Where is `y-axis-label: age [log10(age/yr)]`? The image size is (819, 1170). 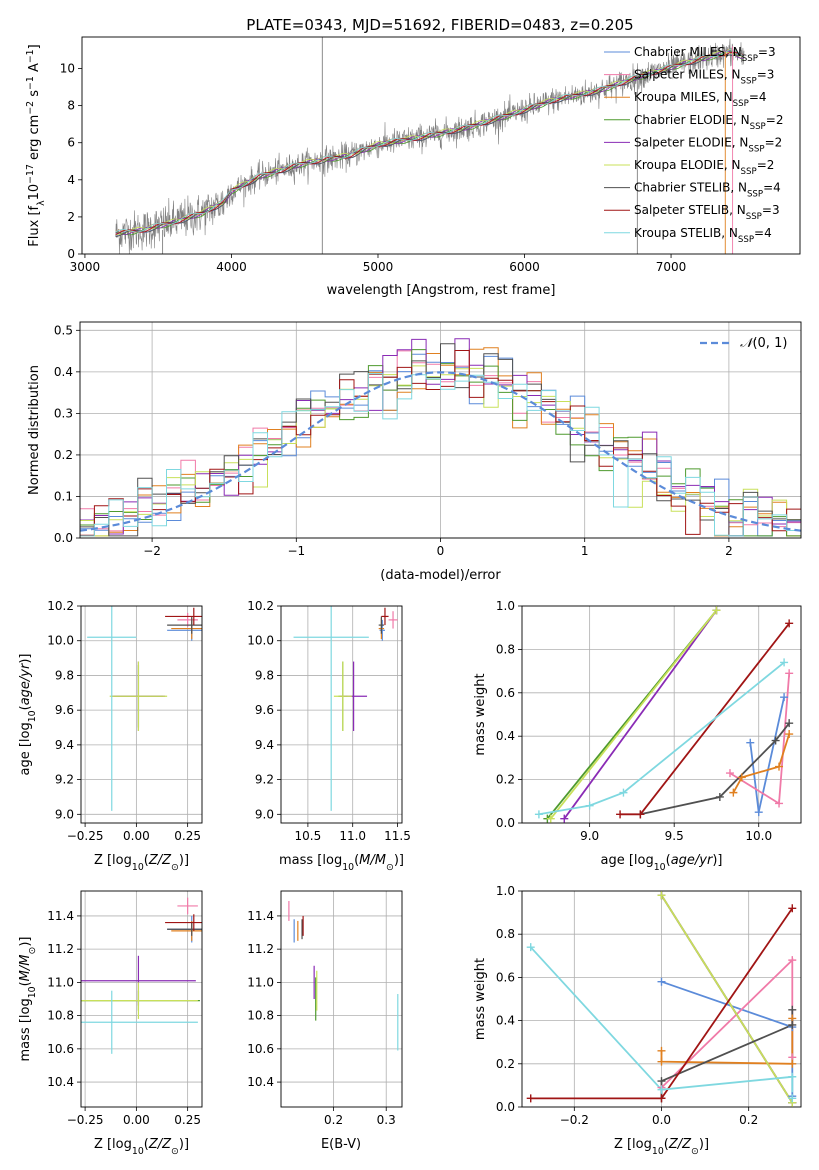
y-axis-label: age [log10(age/yr)] is located at coordinates (28, 714).